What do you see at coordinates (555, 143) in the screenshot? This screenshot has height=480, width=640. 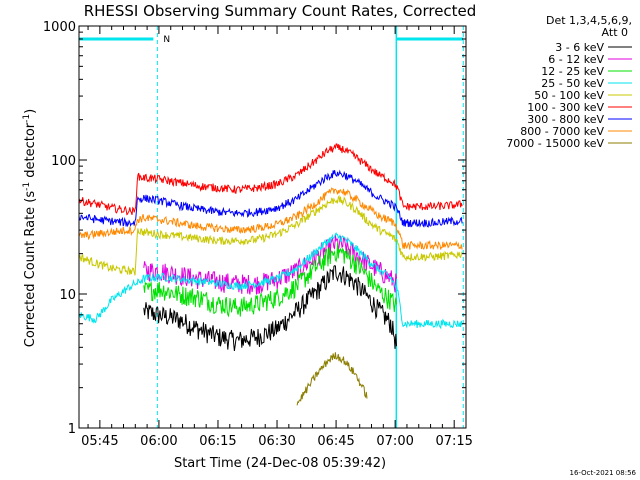 I see `legend-label: 7000 - 15000 keV` at bounding box center [555, 143].